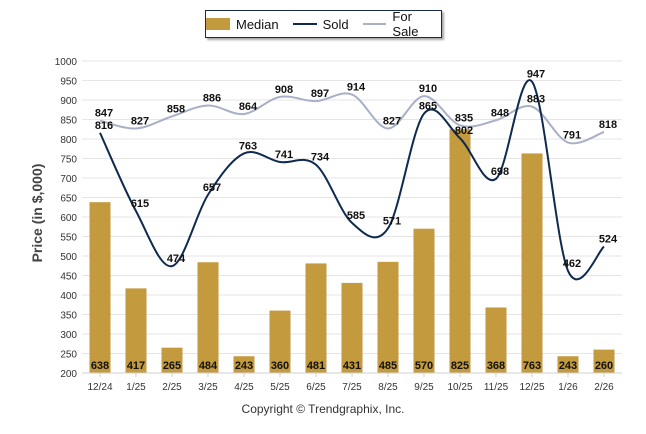 Image resolution: width=646 pixels, height=434 pixels. What do you see at coordinates (459, 387) in the screenshot?
I see `x-tick-label: 10/25` at bounding box center [459, 387].